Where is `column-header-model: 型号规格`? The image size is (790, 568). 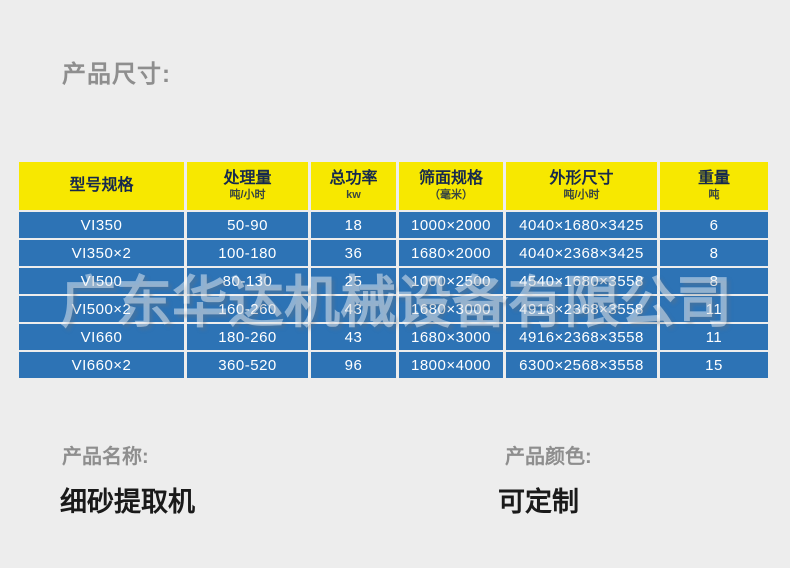 column-header-model: 型号规格 is located at coordinates (101, 186).